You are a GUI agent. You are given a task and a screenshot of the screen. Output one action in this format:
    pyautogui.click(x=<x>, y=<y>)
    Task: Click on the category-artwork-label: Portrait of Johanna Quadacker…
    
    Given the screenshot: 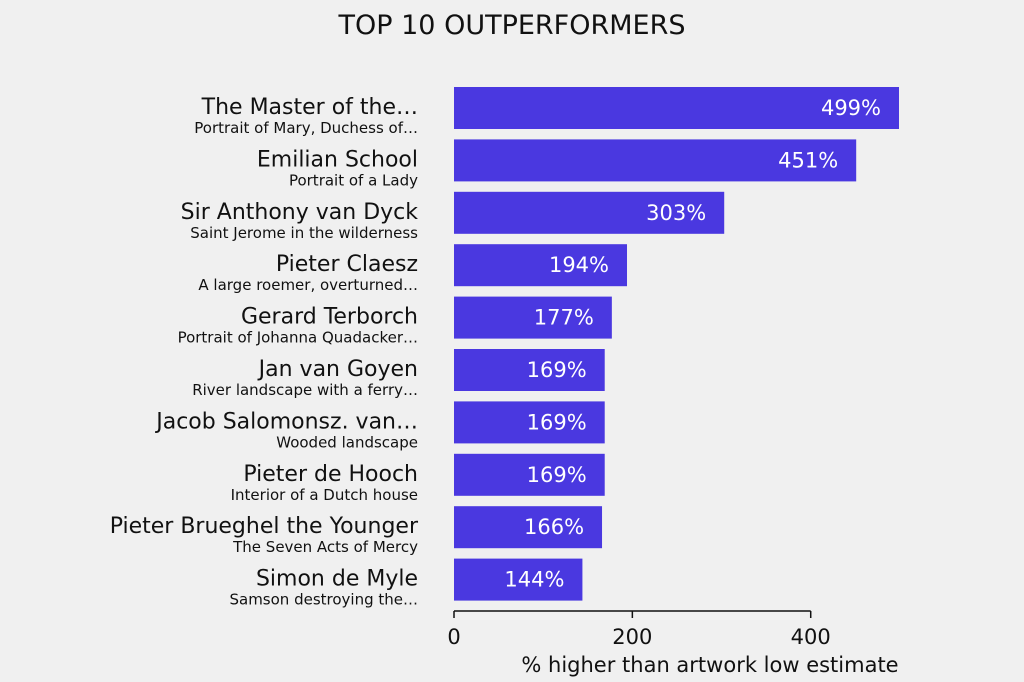 What is the action you would take?
    pyautogui.click(x=298, y=338)
    